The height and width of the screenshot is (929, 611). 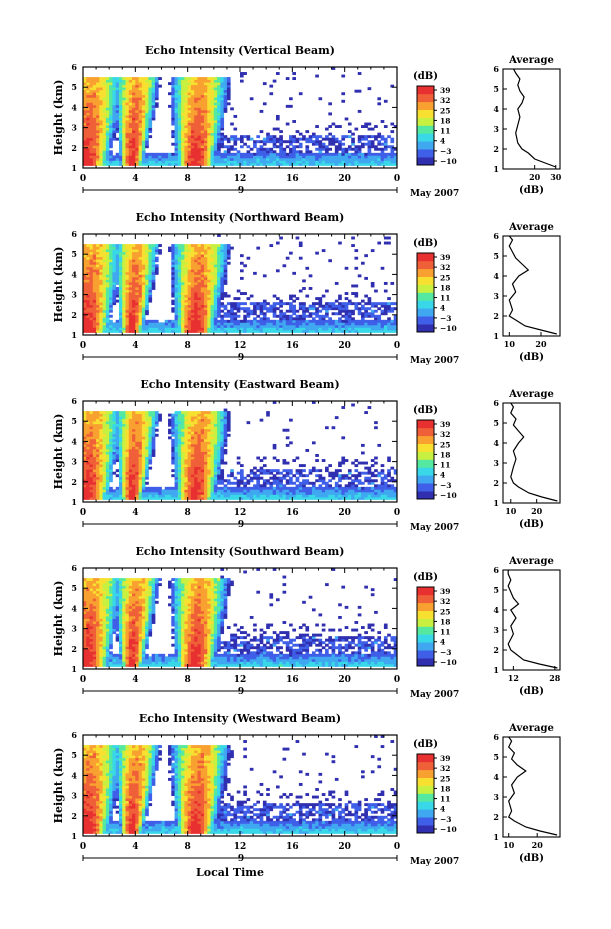 I want to click on colorbar-segment, so click(x=425, y=137).